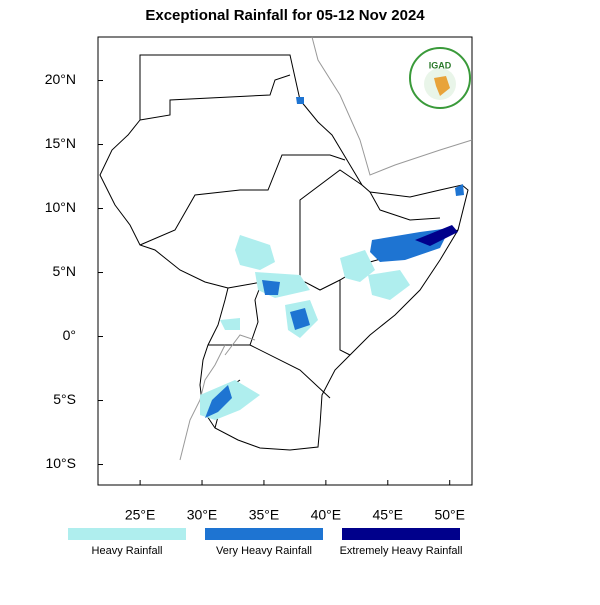 This screenshot has height=605, width=600. Describe the element at coordinates (401, 551) in the screenshot. I see `legend-label: Extremely Heavy Rainfall` at that location.